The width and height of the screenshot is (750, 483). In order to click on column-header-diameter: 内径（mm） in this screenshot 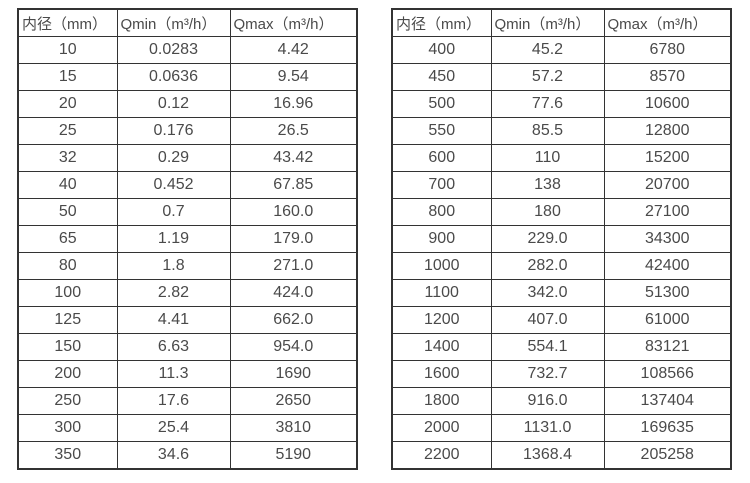, I will do `click(67, 22)`.